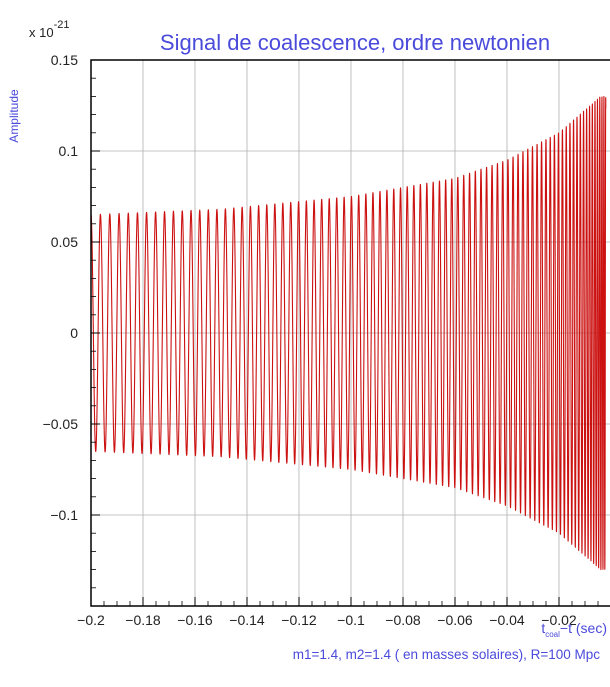 Image resolution: width=610 pixels, height=687 pixels. I want to click on y-scale-label: x 10-21, so click(49, 29).